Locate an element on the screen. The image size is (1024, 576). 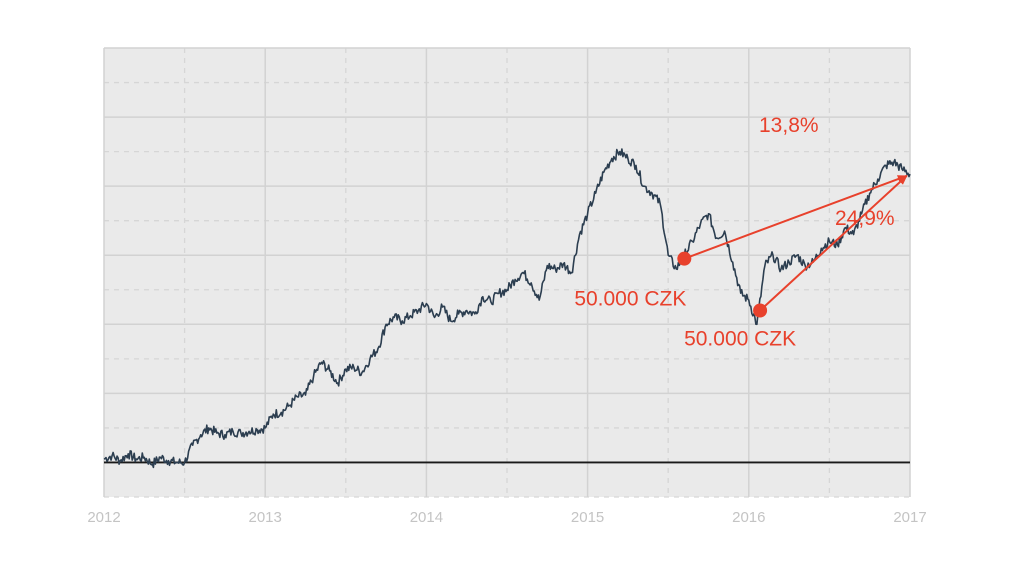
x-axis-tick-labels: 2012 2013 2014 2015 2016 2017 is located at coordinates (506, 517).